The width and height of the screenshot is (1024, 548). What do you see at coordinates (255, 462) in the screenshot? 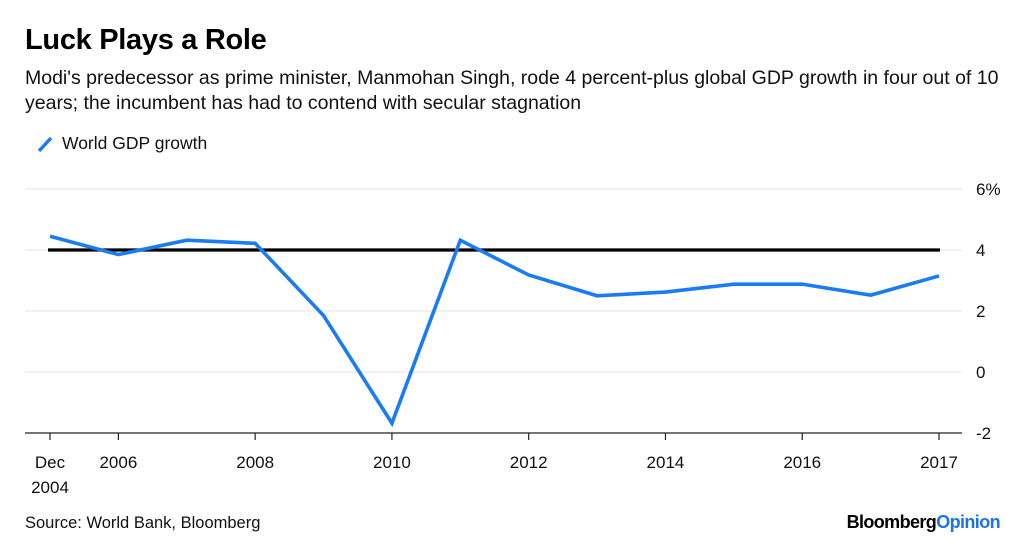
I see `x-tick-label: 2008` at bounding box center [255, 462].